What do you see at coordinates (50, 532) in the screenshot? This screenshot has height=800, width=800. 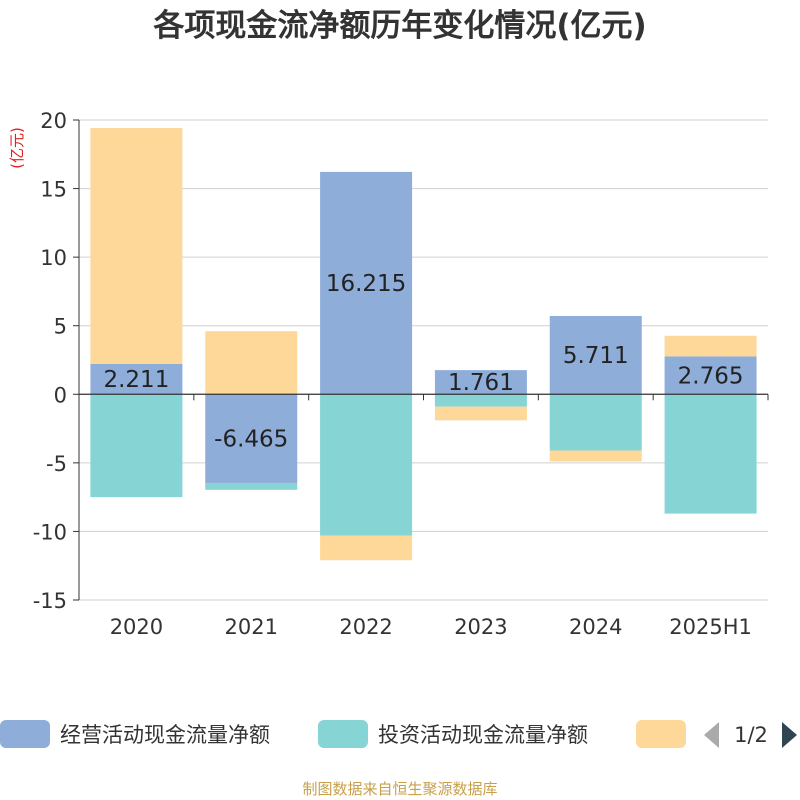 I see `y-tick-label: -10` at bounding box center [50, 532].